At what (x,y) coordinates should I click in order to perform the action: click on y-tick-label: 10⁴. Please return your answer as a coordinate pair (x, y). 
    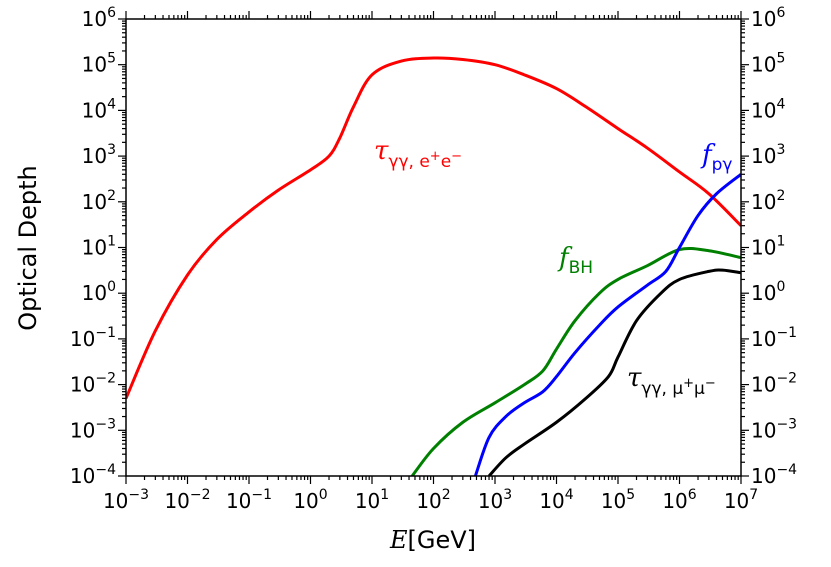
    Looking at the image, I should click on (99, 109).